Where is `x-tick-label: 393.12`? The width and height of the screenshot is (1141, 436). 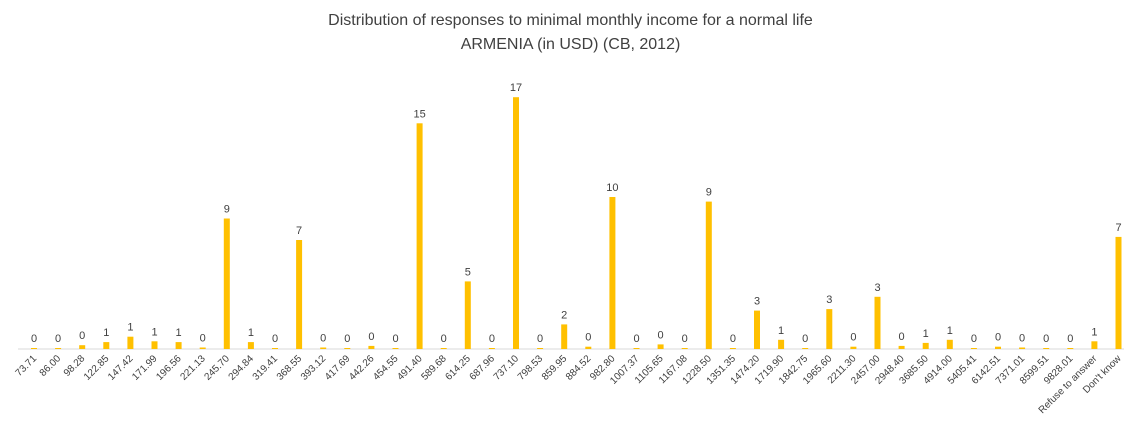
x-tick-label: 393.12 is located at coordinates (314, 368).